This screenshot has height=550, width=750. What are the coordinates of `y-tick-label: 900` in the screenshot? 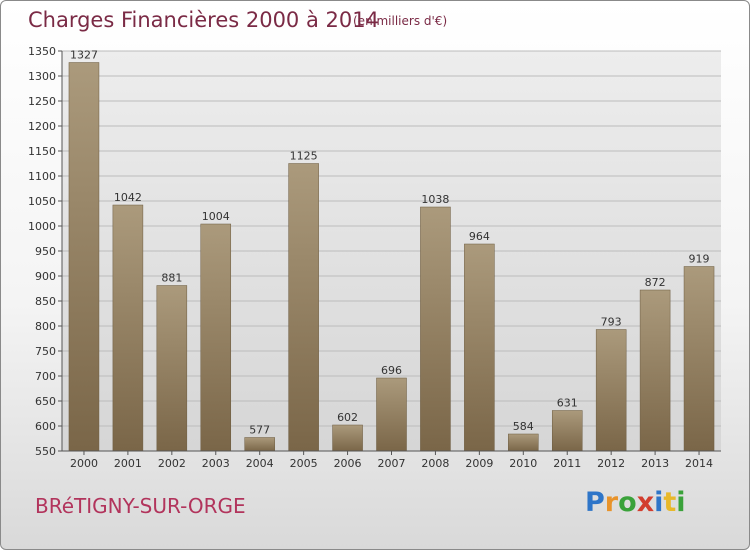 It's located at (45, 276).